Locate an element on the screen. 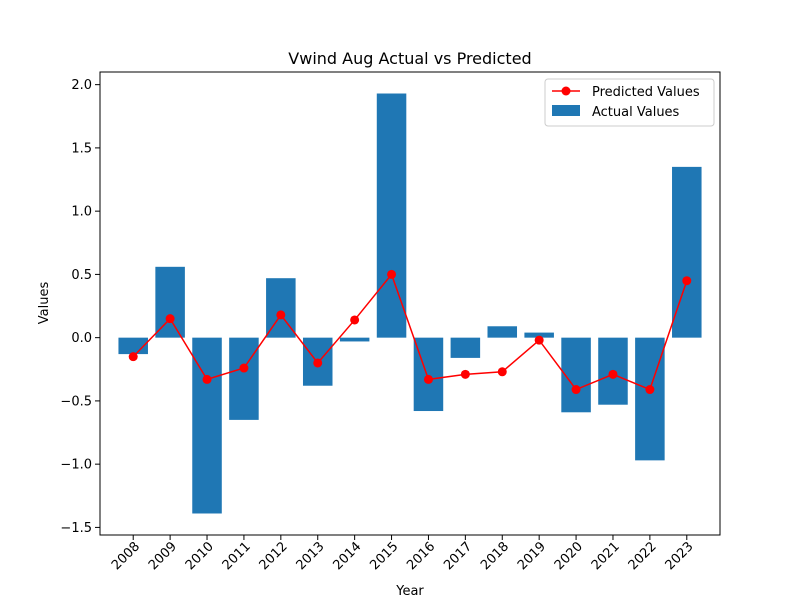 The height and width of the screenshot is (600, 800). bar-2011 is located at coordinates (244, 378).